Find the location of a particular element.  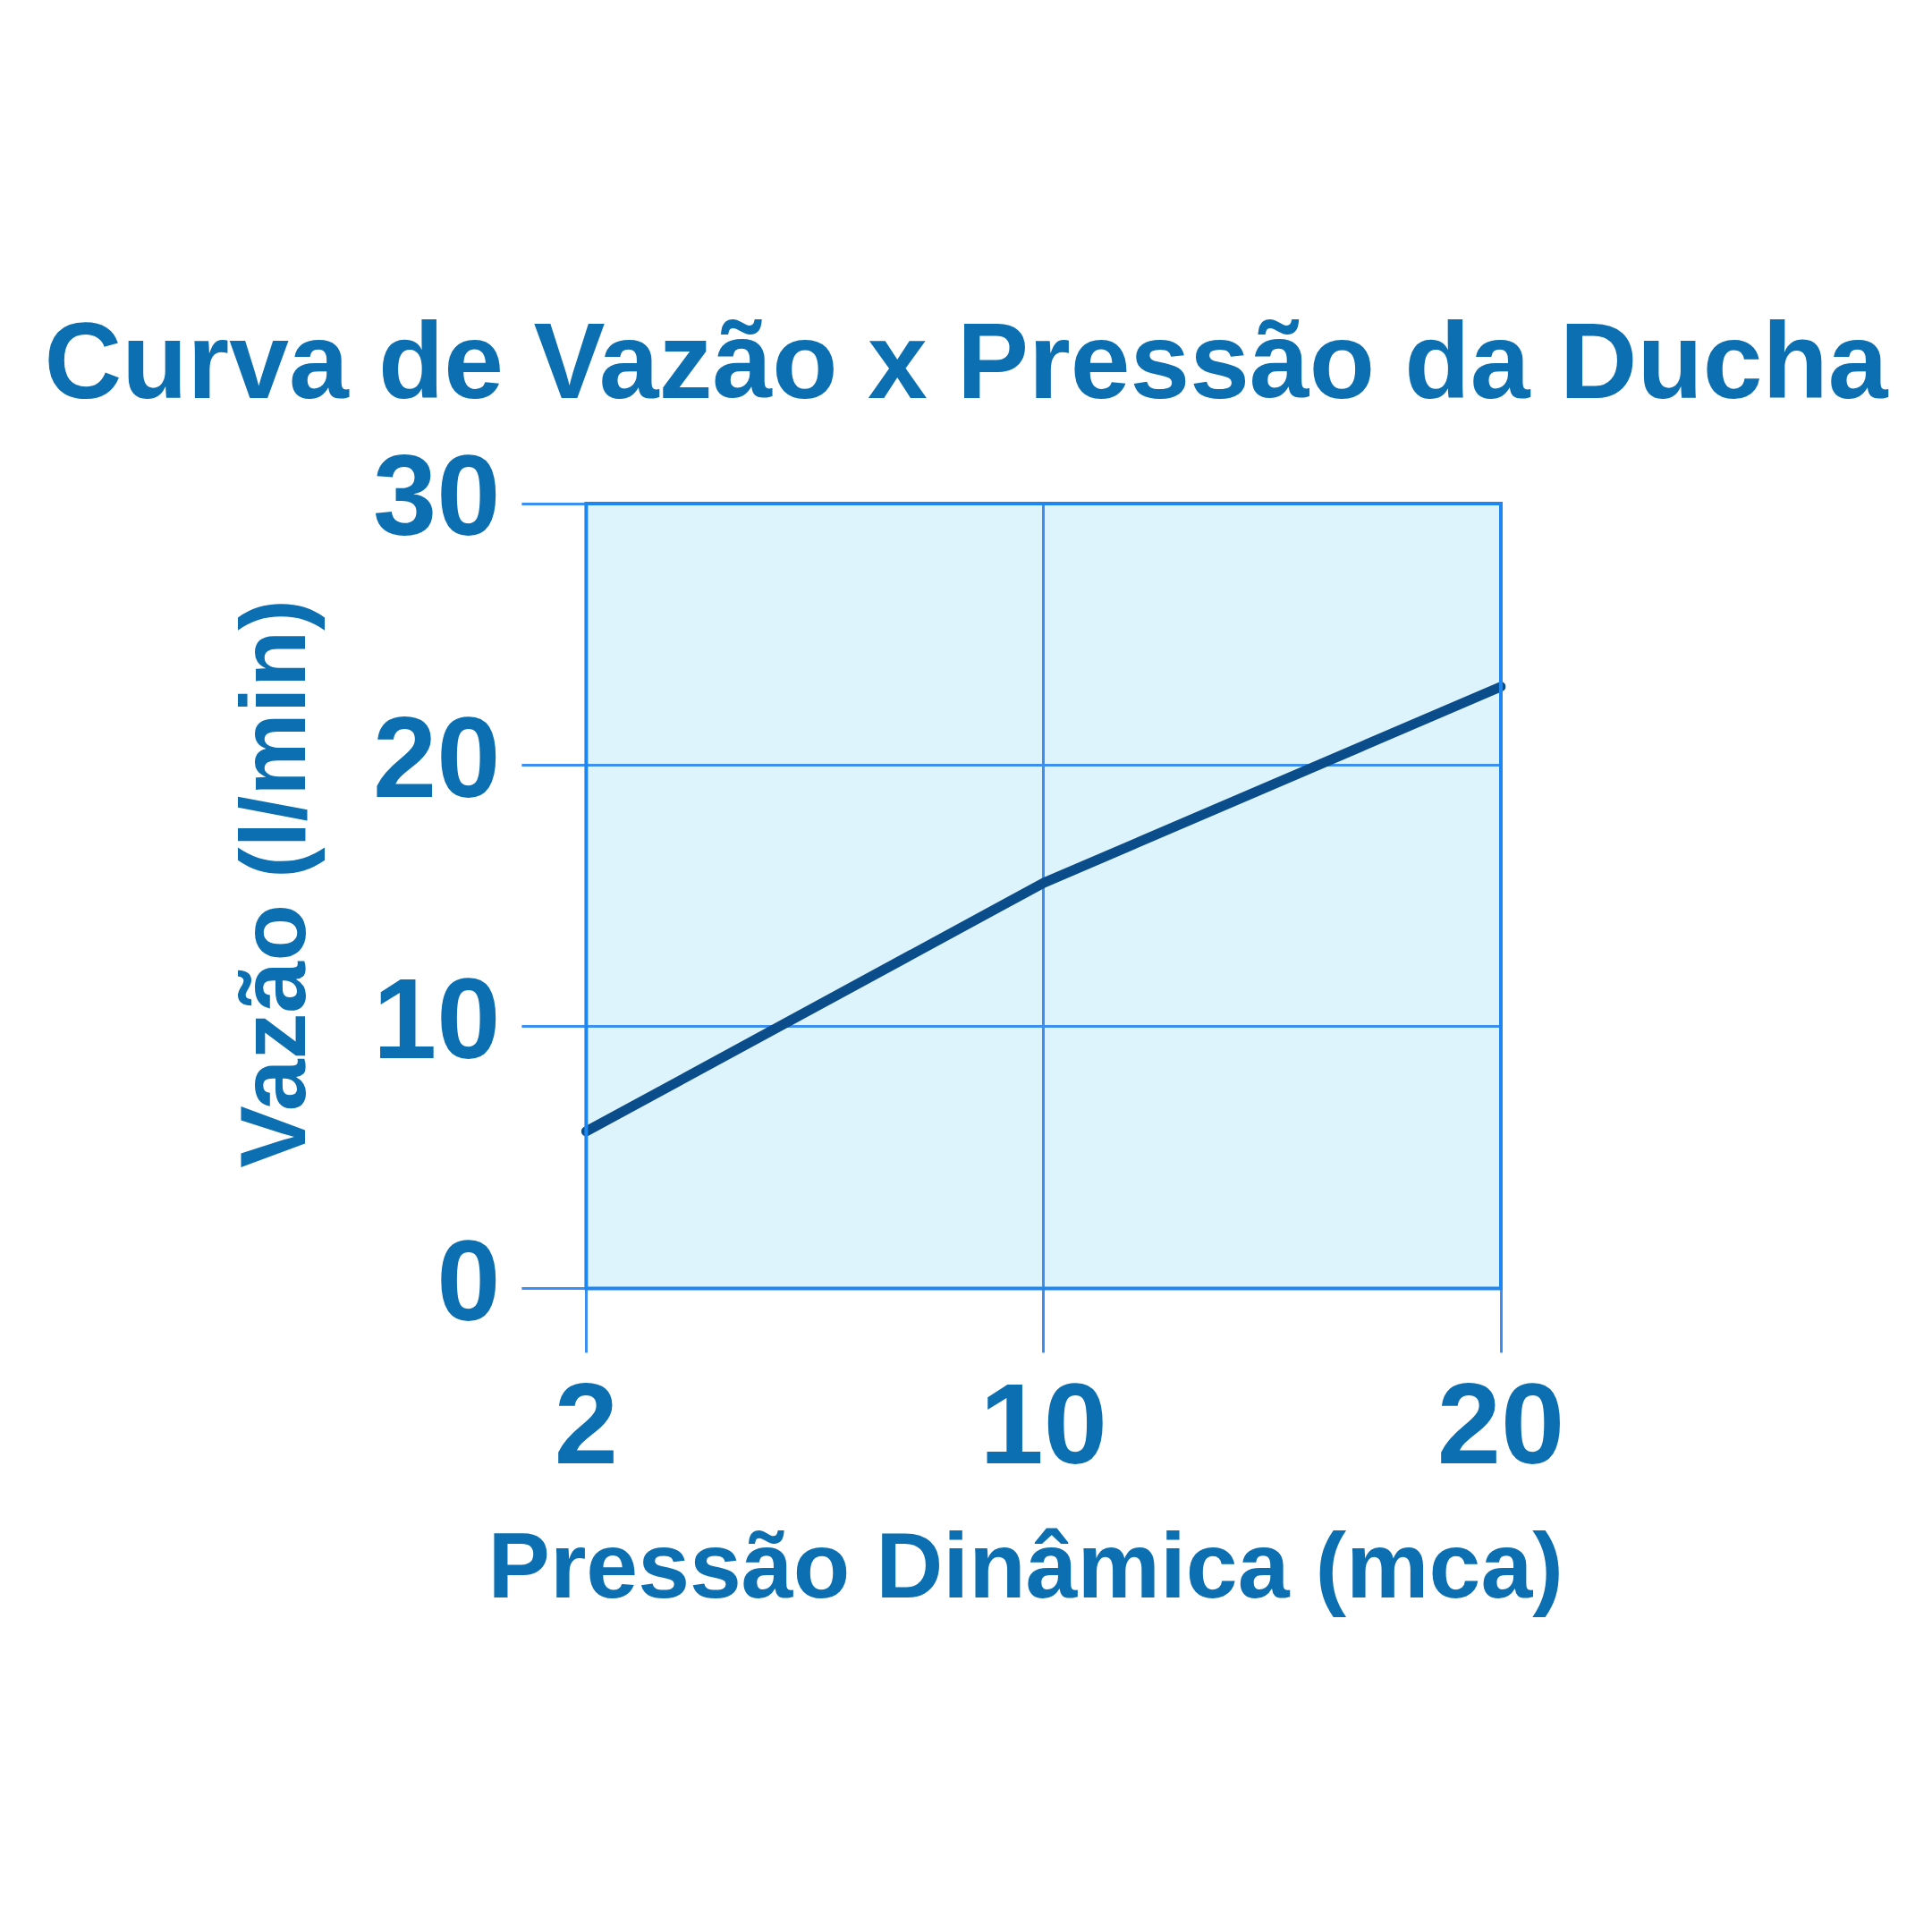

x-tick-label: 10 is located at coordinates (1043, 1424).